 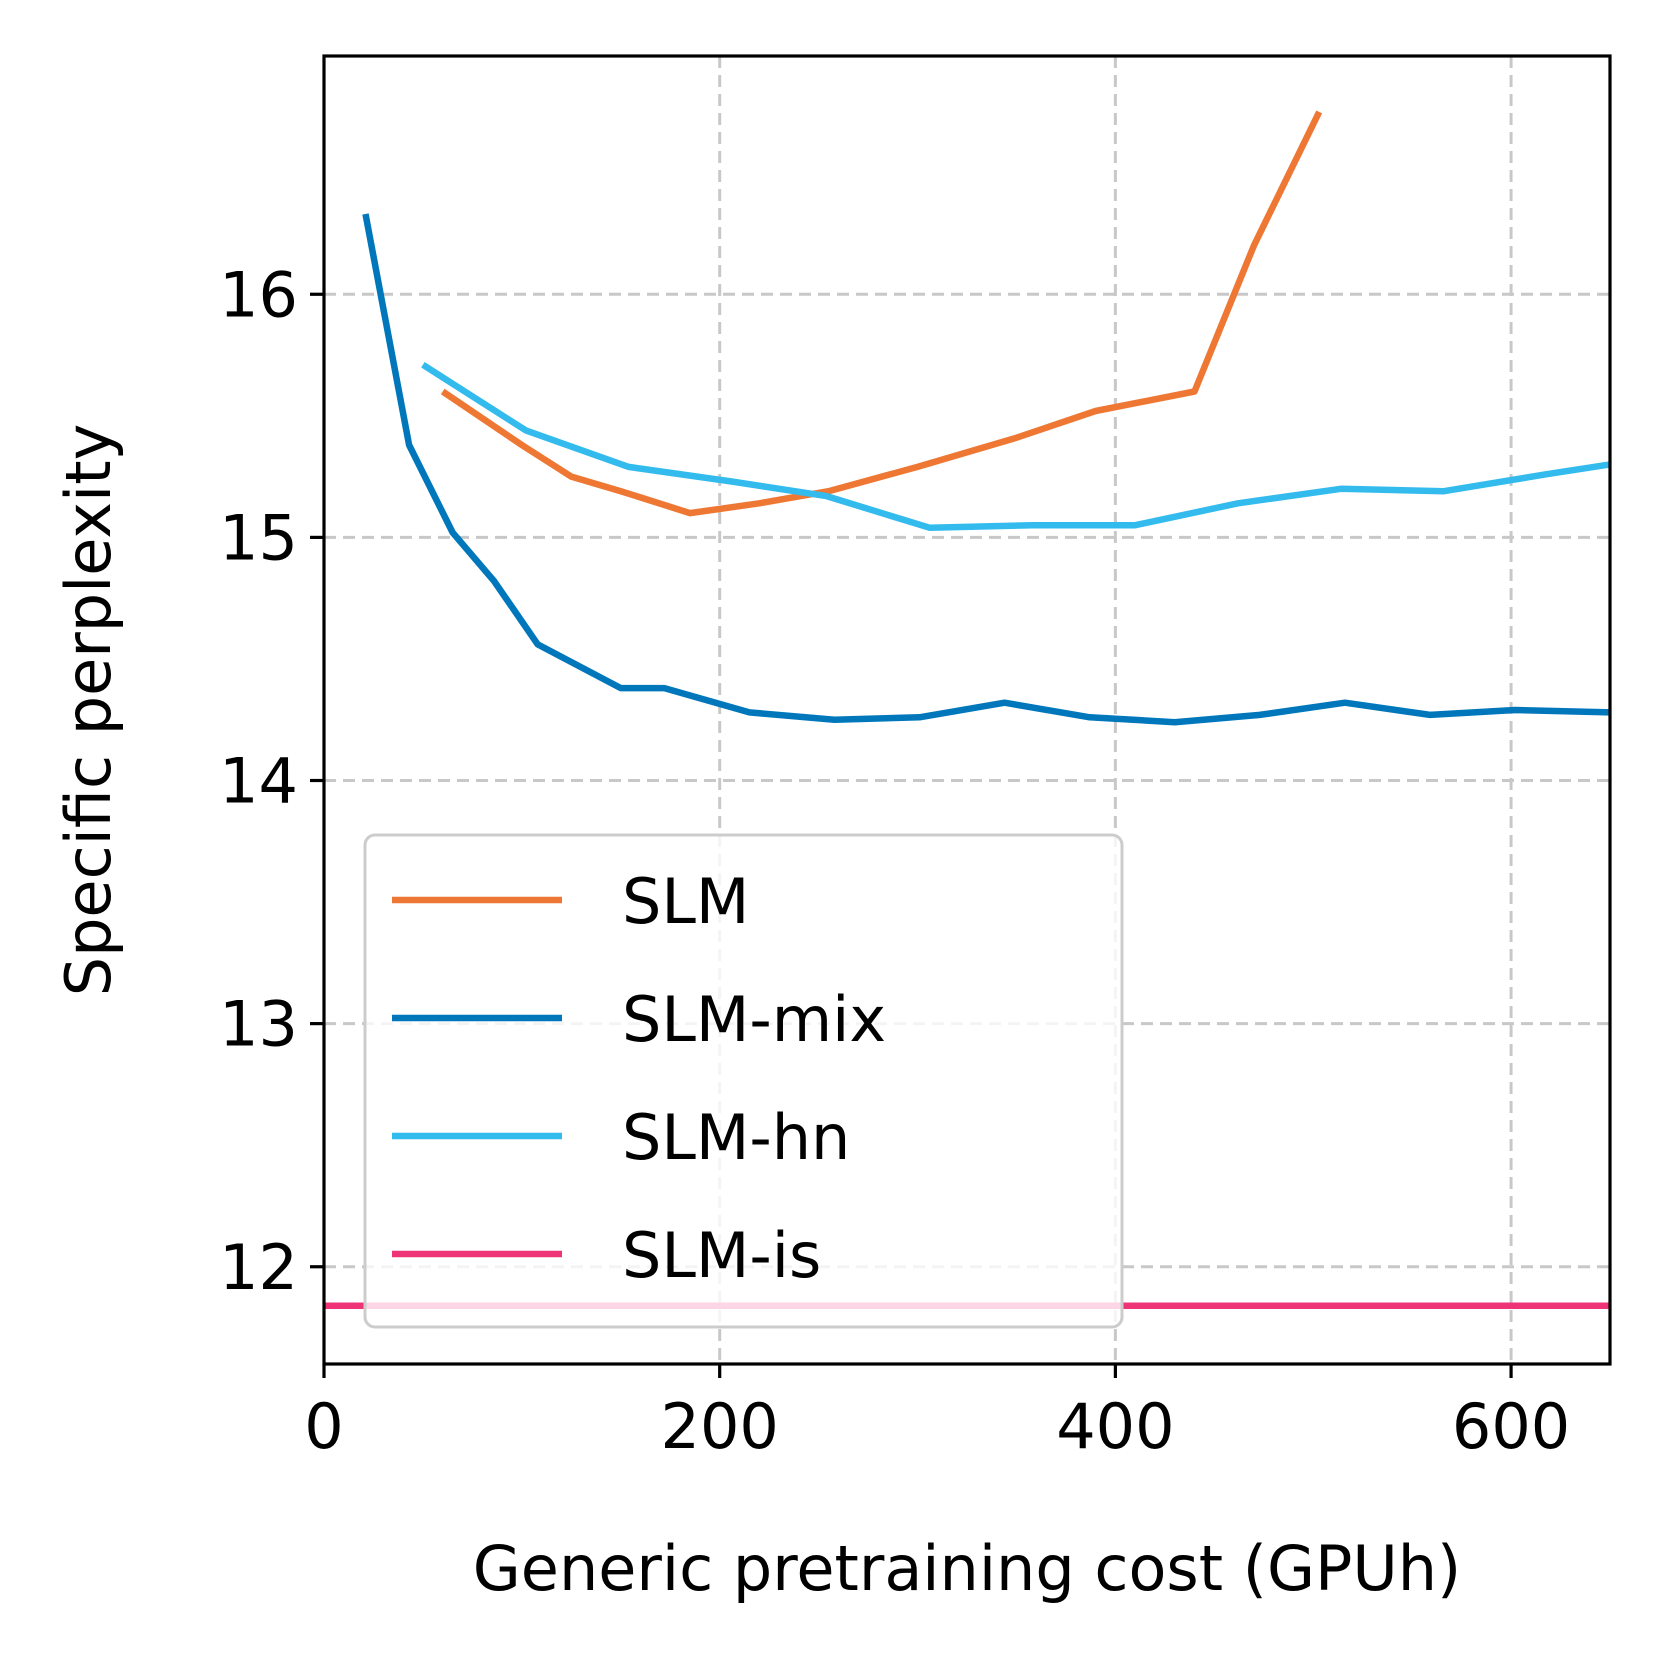 What do you see at coordinates (1115, 1426) in the screenshot?
I see `x-tick-label-400: 400` at bounding box center [1115, 1426].